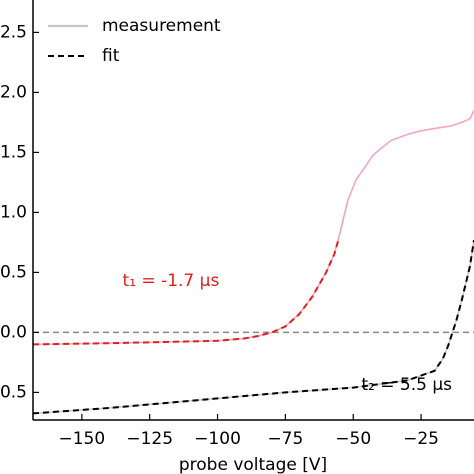 This screenshot has height=474, width=474. What do you see at coordinates (149, 439) in the screenshot?
I see `x-tick-label: −125` at bounding box center [149, 439].